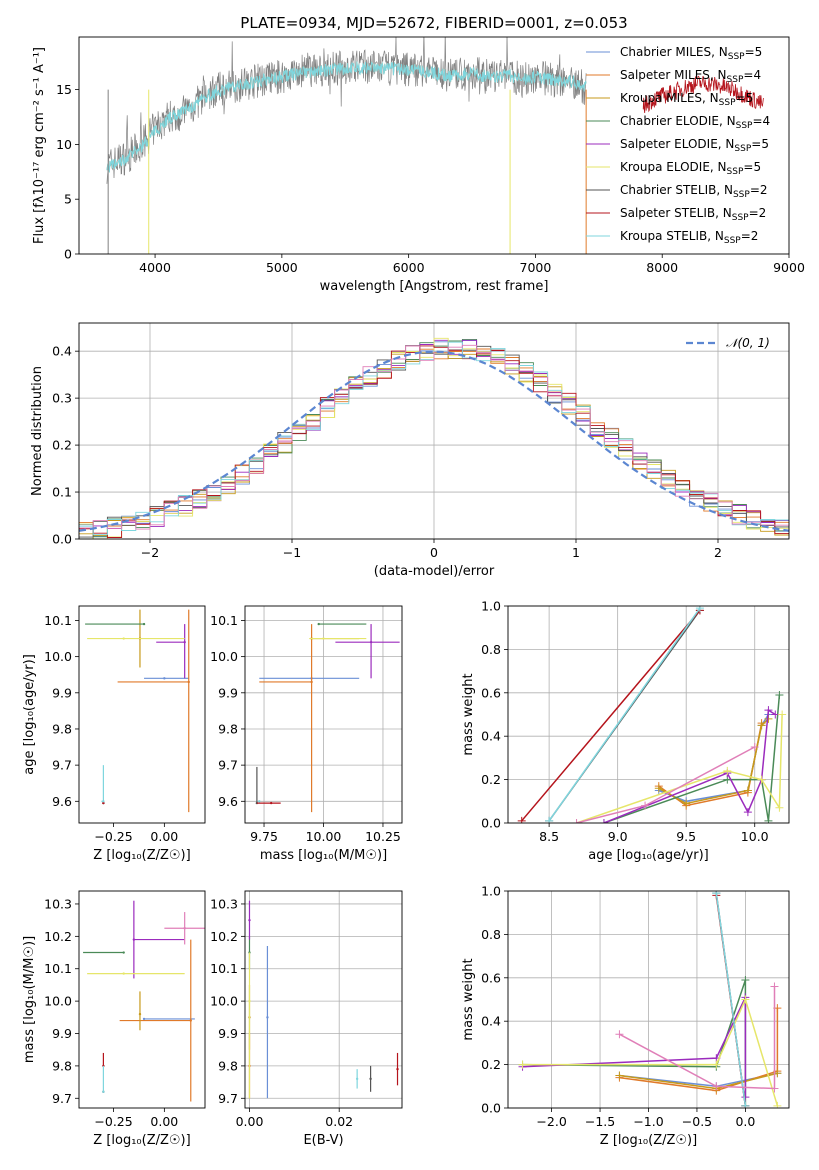 The height and width of the screenshot is (1170, 819). I want to click on x-tick-label: −1.0, so click(648, 1121).